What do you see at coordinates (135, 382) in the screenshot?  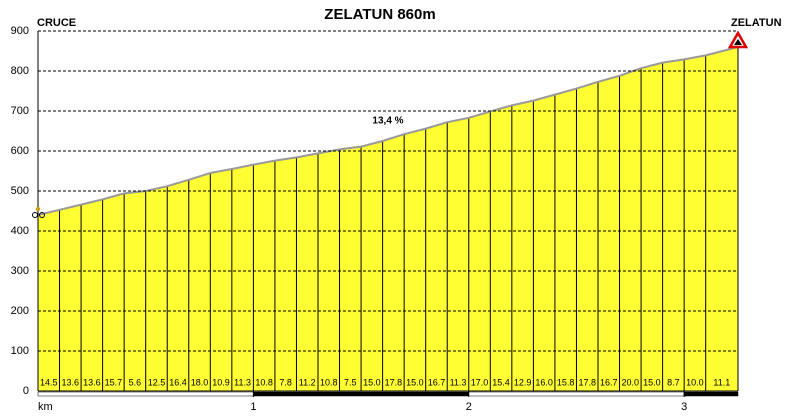 I see `grade-label: 5.6` at bounding box center [135, 382].